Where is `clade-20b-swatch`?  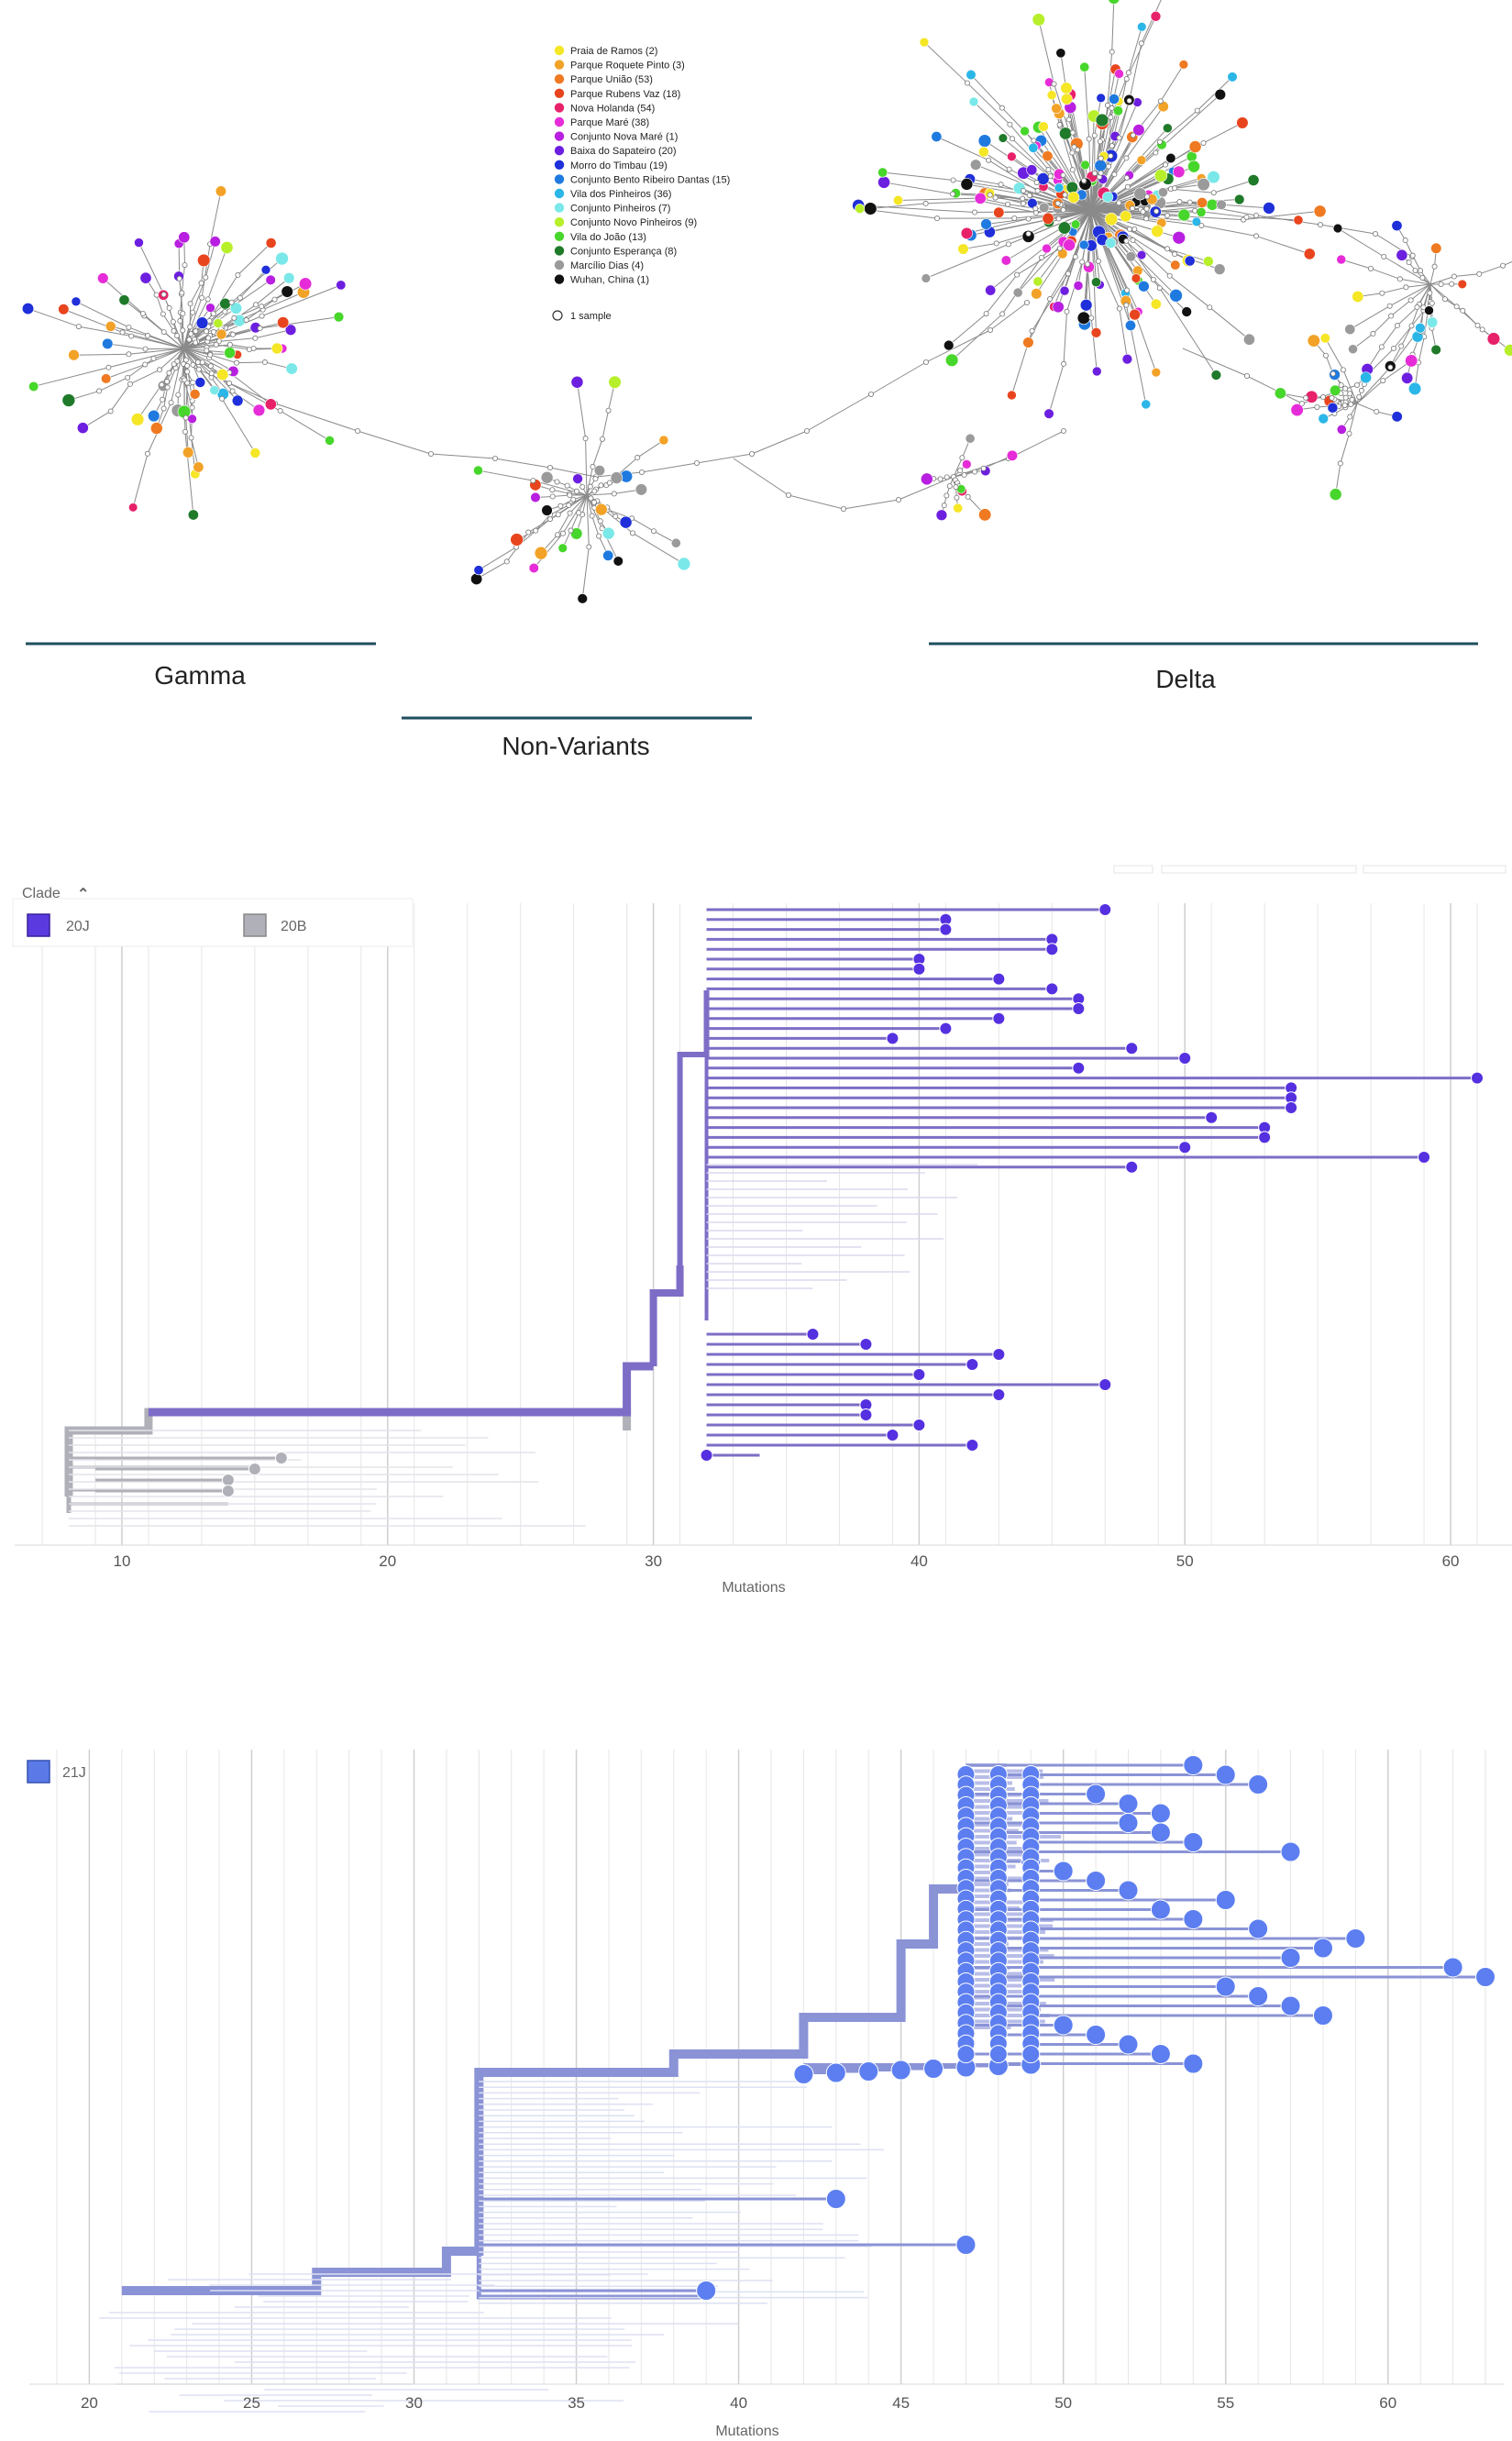 clade-20b-swatch is located at coordinates (255, 925).